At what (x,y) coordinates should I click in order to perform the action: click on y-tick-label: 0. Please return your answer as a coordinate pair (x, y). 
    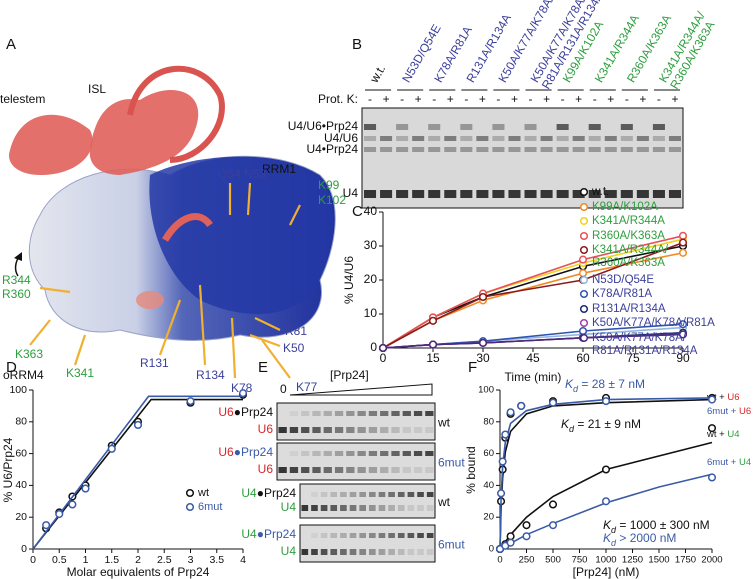
    Looking at the image, I should click on (491, 549).